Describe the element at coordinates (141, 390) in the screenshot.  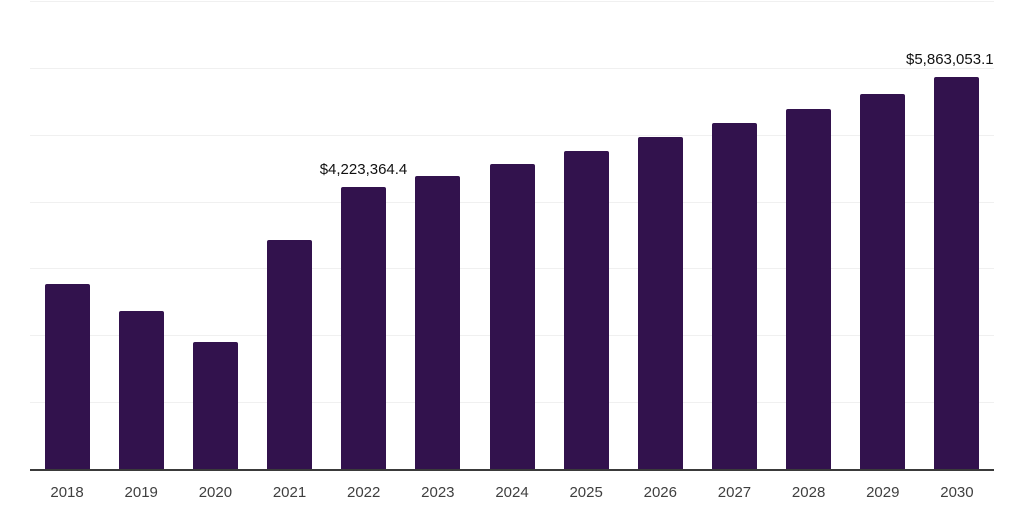
I see `bar-2019` at that location.